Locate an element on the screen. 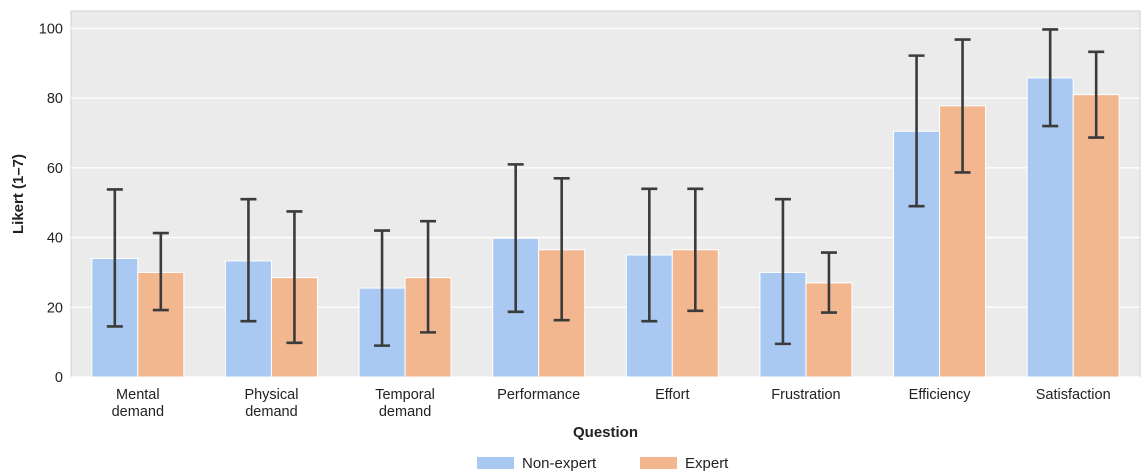 The height and width of the screenshot is (474, 1141). x-tick-label: Mental demand is located at coordinates (138, 403).